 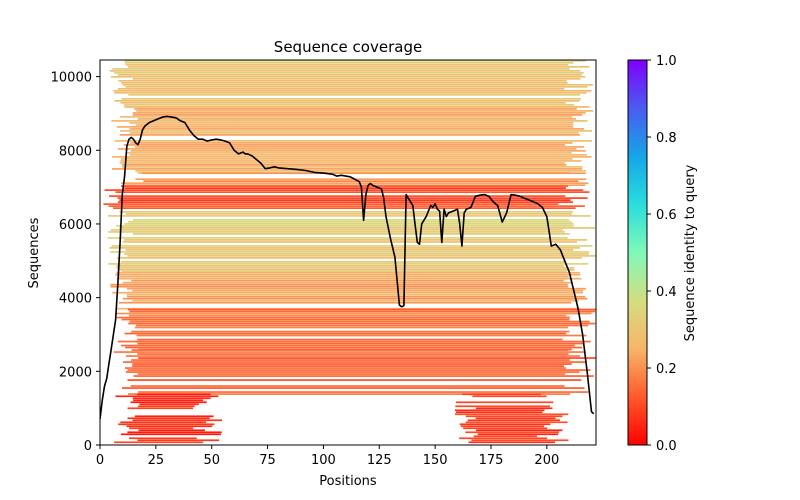 I want to click on colorbar-axis: 0.0 0.2 0.4 0.6 0.8 1.0, so click(x=662, y=254).